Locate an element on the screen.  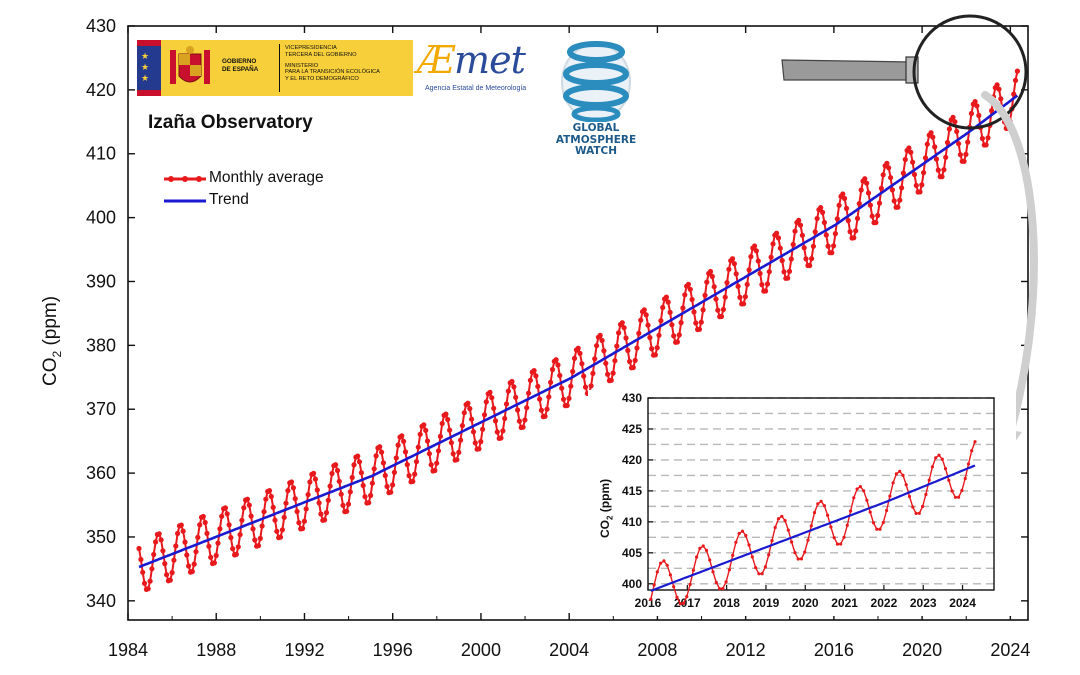
inset-y-tick-label: 400 is located at coordinates (632, 584).